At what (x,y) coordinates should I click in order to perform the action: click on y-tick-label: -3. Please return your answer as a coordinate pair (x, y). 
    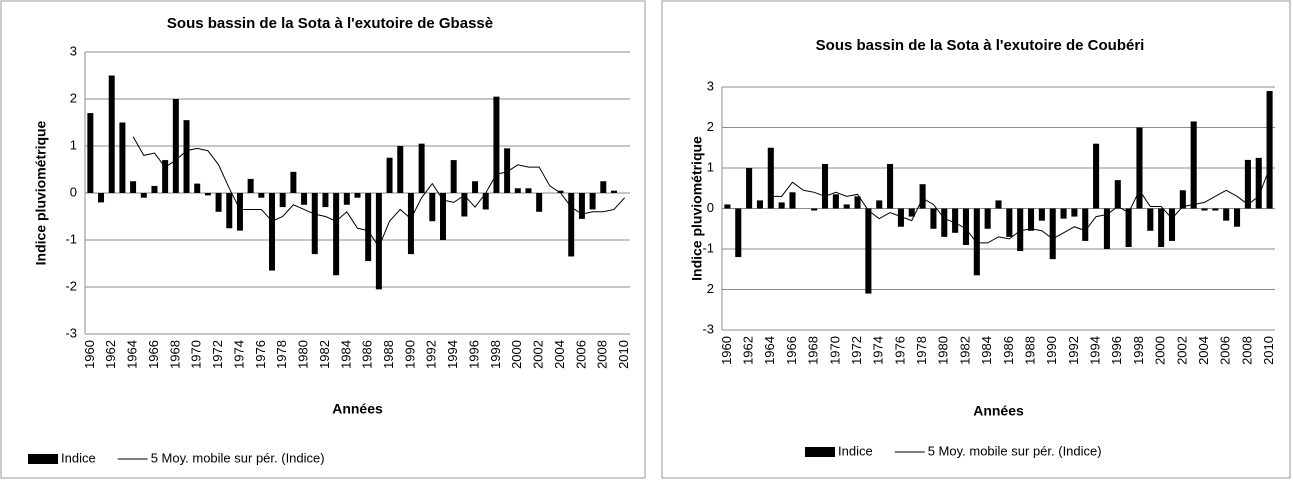
    Looking at the image, I should click on (71, 332).